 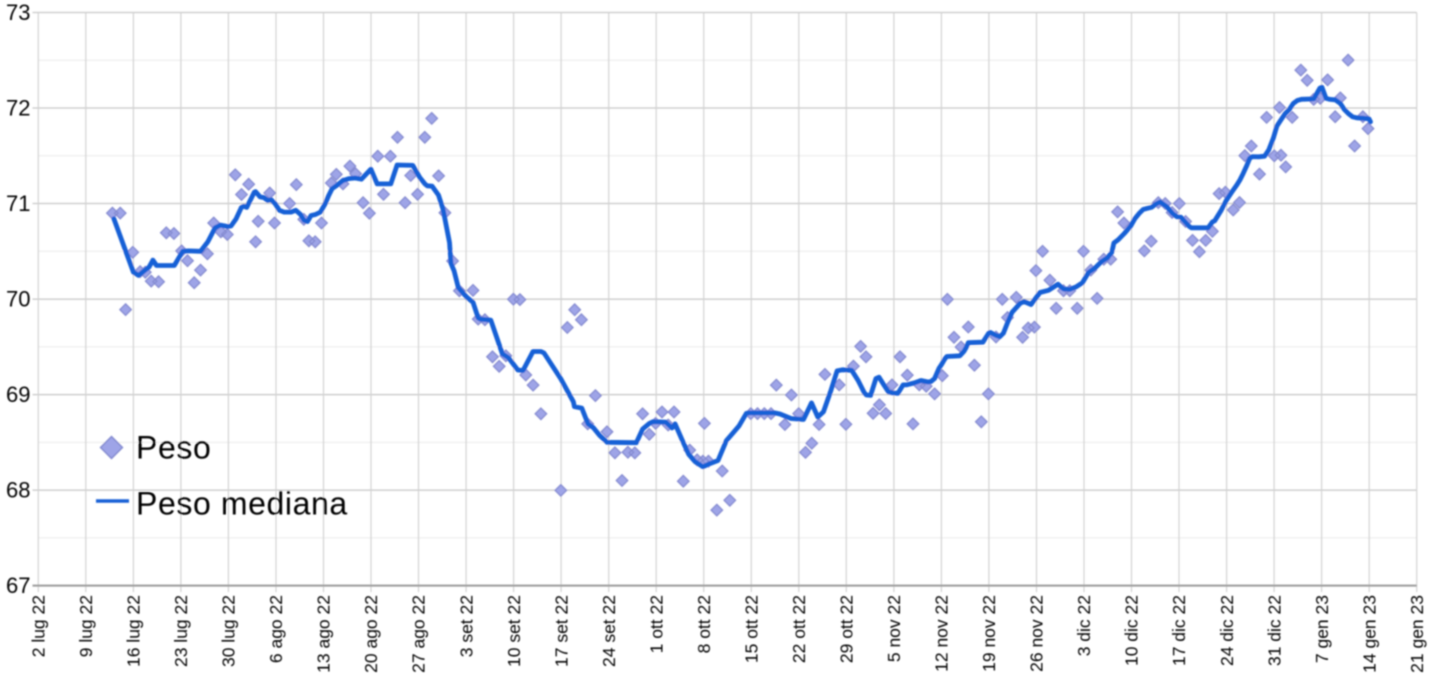 I want to click on svg-text: 10 set 22, so click(x=514, y=631).